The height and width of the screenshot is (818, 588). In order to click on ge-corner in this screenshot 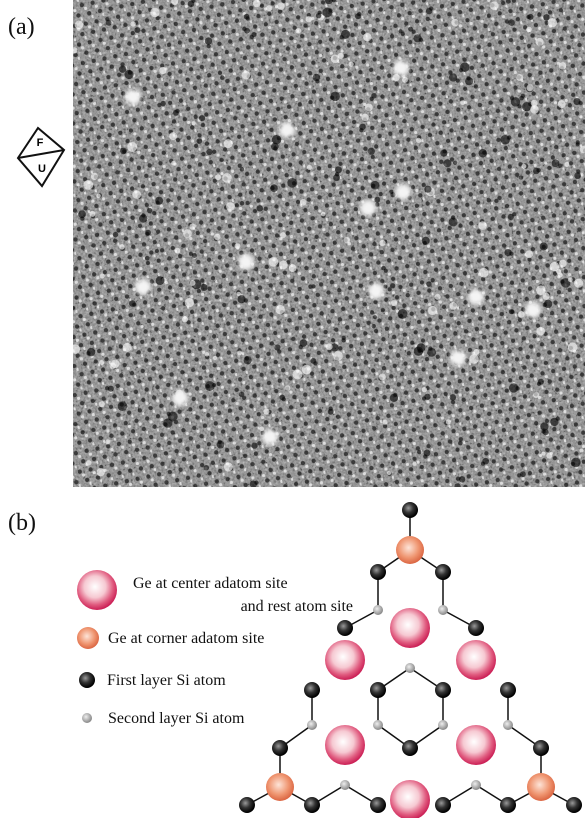, I will do `click(410, 550)`.